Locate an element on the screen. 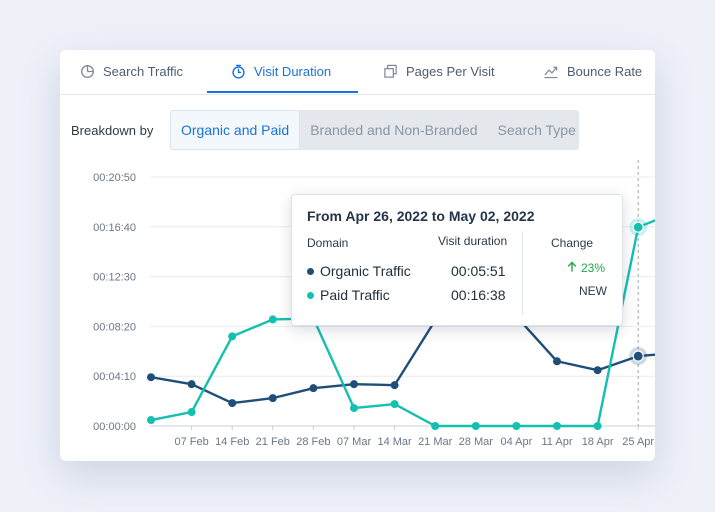  tooltip-change-value: 23% is located at coordinates (593, 268).